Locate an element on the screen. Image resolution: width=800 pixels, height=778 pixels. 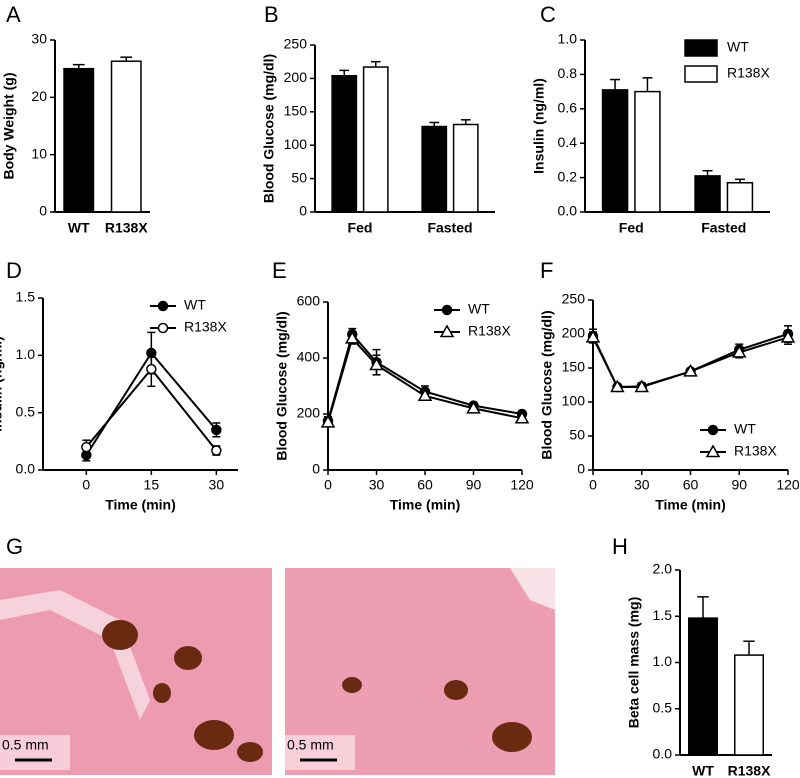
y-tick-label: 150 is located at coordinates (574, 367).